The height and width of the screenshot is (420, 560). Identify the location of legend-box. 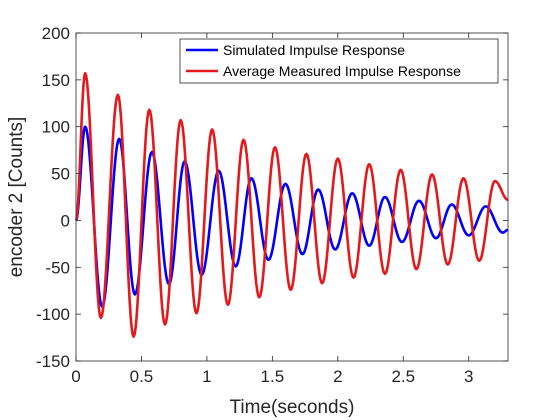
(339, 61).